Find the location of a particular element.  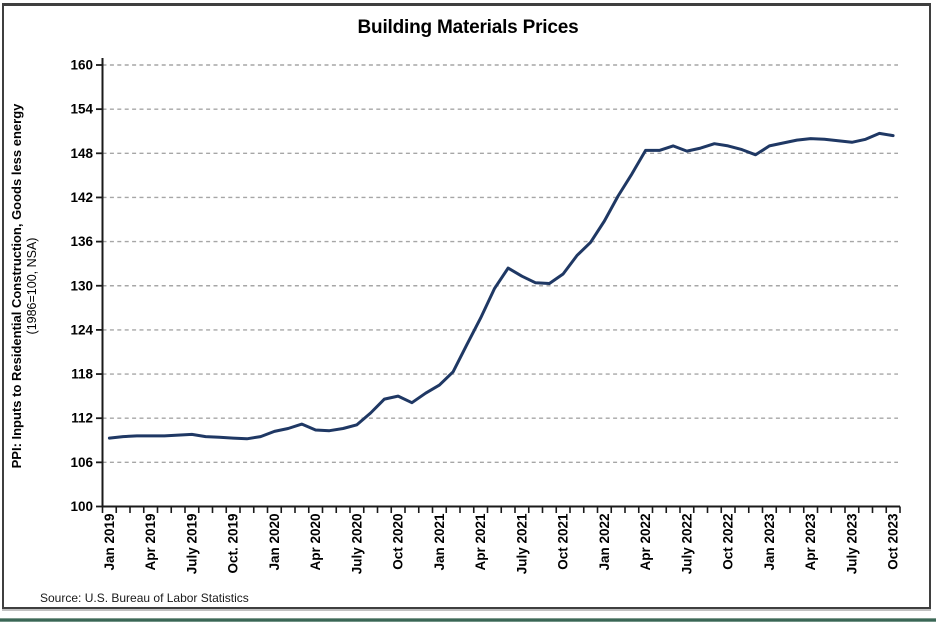

source-note: Source: U.S. Bureau of Labor Statistics is located at coordinates (144, 598).